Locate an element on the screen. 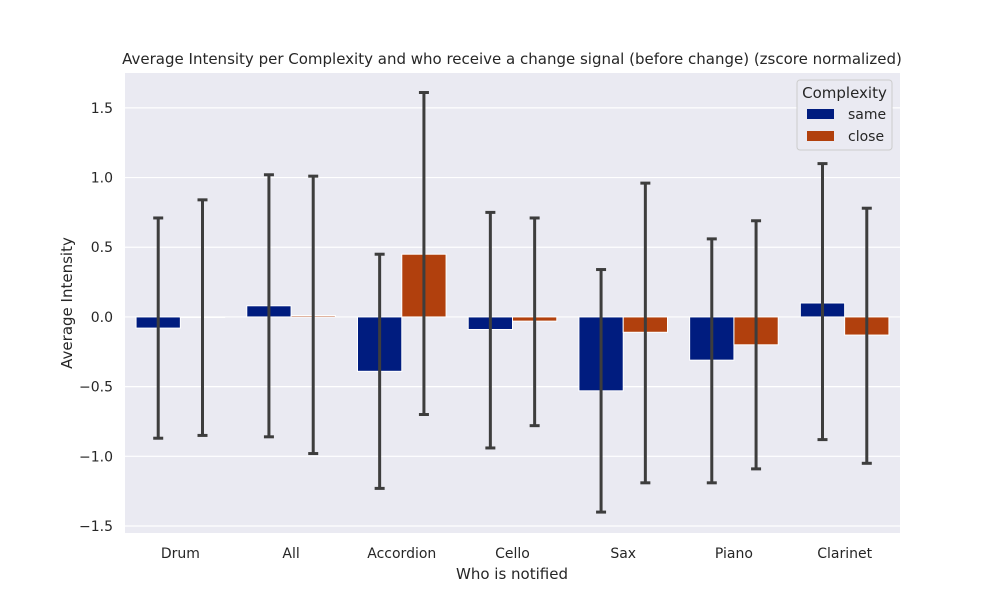 The image size is (1000, 604). y-tick-label: −1.0 is located at coordinates (96, 457).